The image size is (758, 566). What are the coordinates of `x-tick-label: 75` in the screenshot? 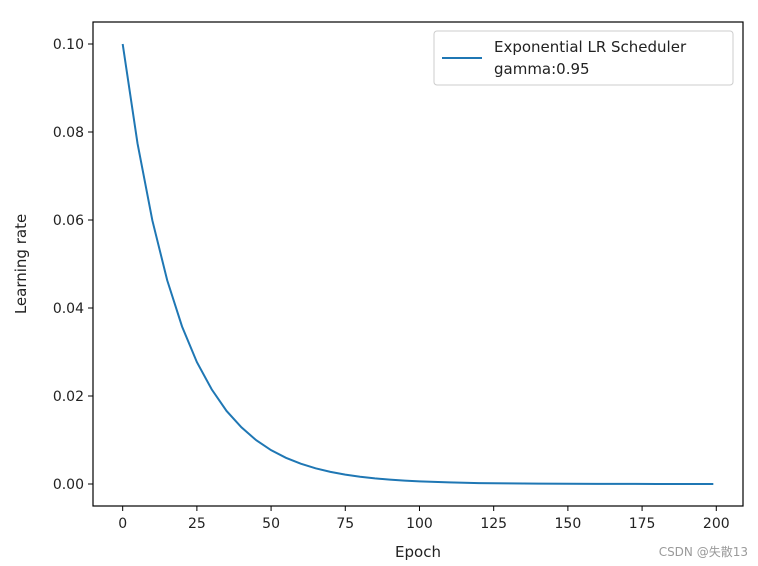 It's located at (345, 524).